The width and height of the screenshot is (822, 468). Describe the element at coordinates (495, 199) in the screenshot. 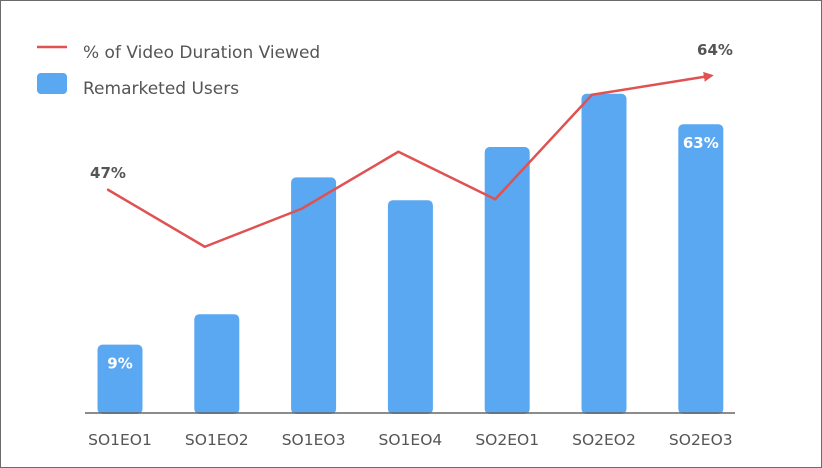

I see `line-point-so2eo1` at that location.